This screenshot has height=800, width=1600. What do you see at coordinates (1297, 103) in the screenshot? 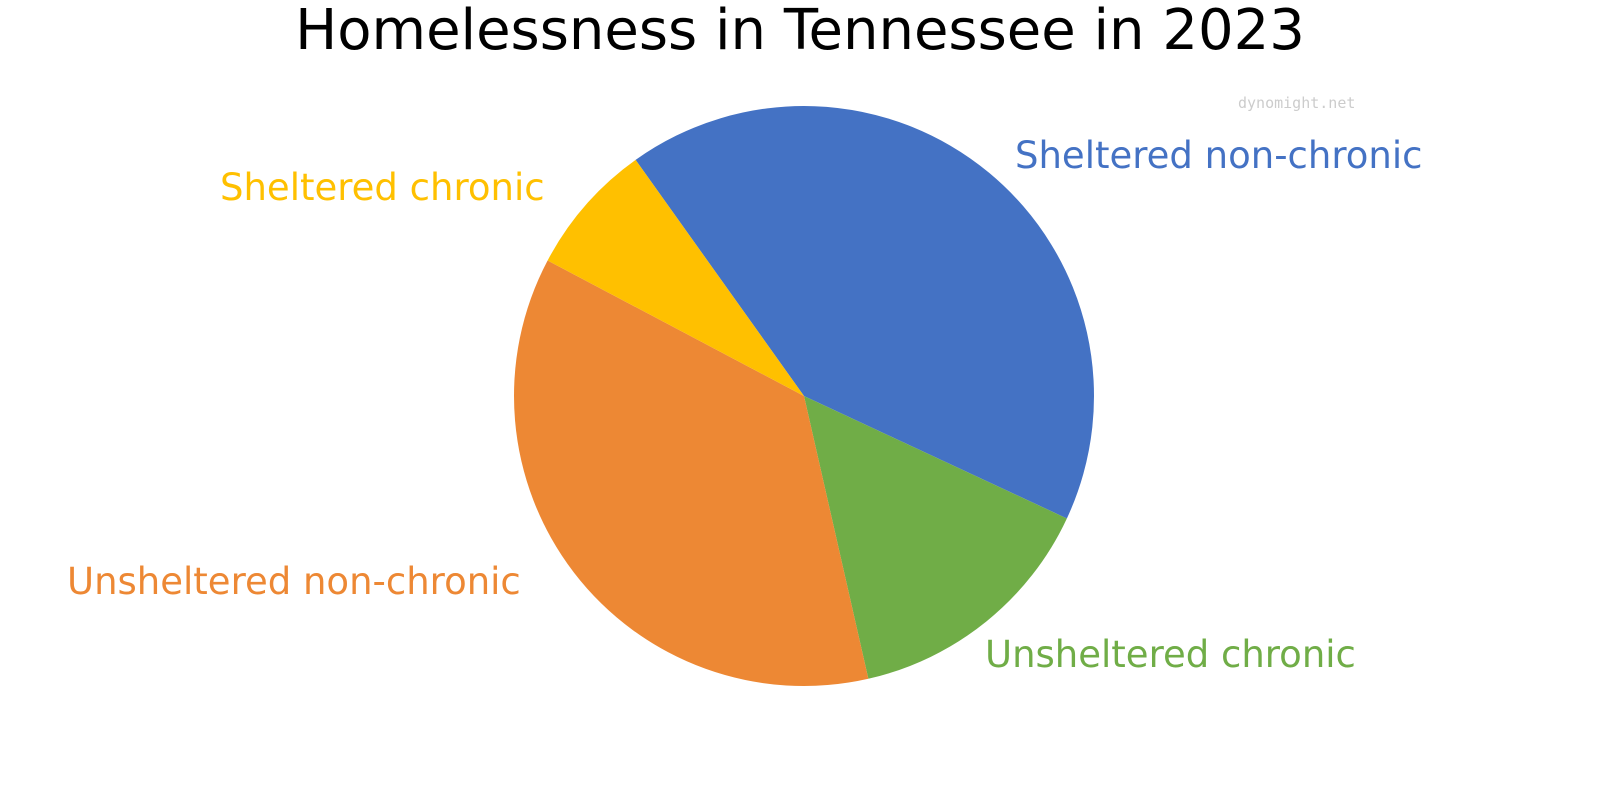
I see `watermark: dynomight.net` at bounding box center [1297, 103].